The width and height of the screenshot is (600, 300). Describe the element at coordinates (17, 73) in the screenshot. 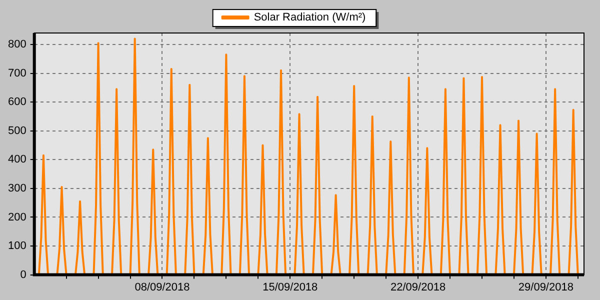

I see `y-tick-label: 700` at that location.